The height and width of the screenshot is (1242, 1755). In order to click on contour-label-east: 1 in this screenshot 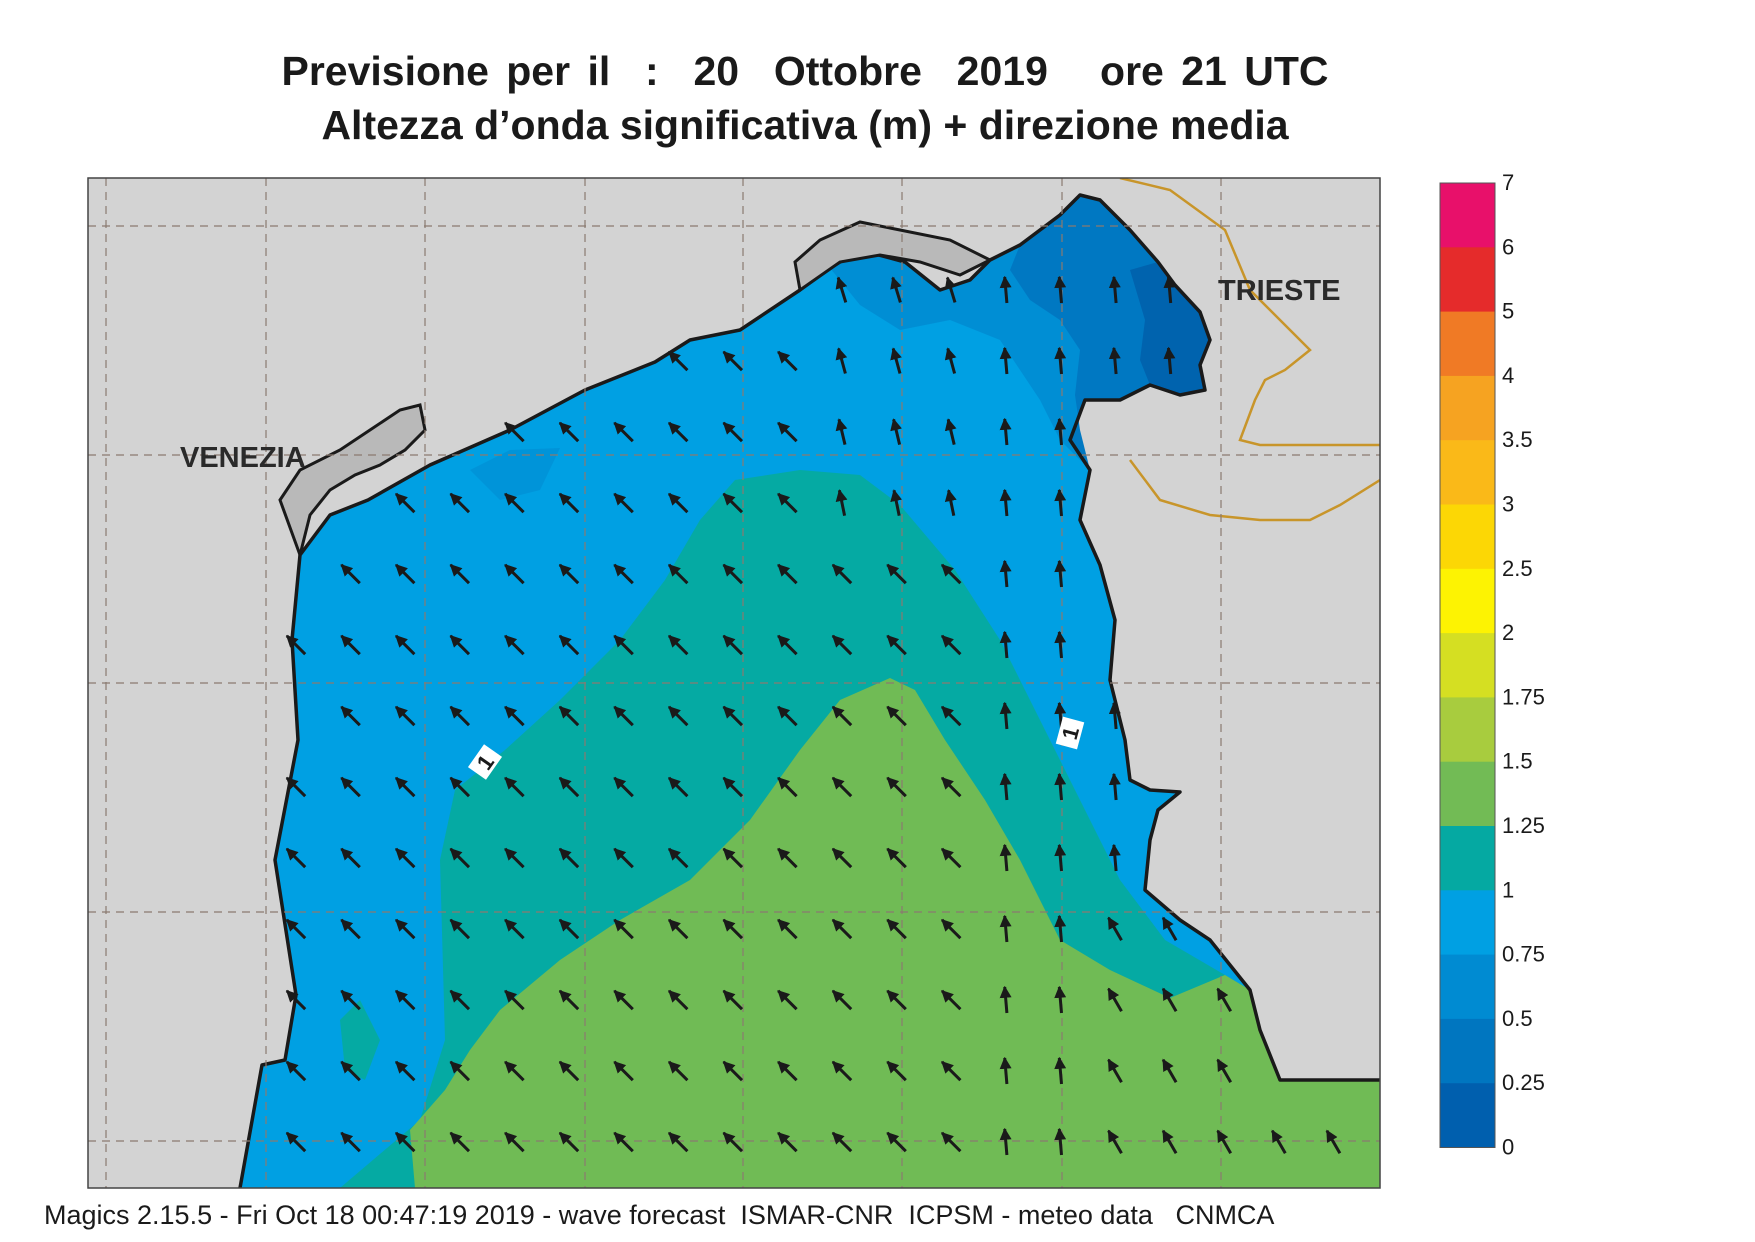, I will do `click(1070, 733)`.